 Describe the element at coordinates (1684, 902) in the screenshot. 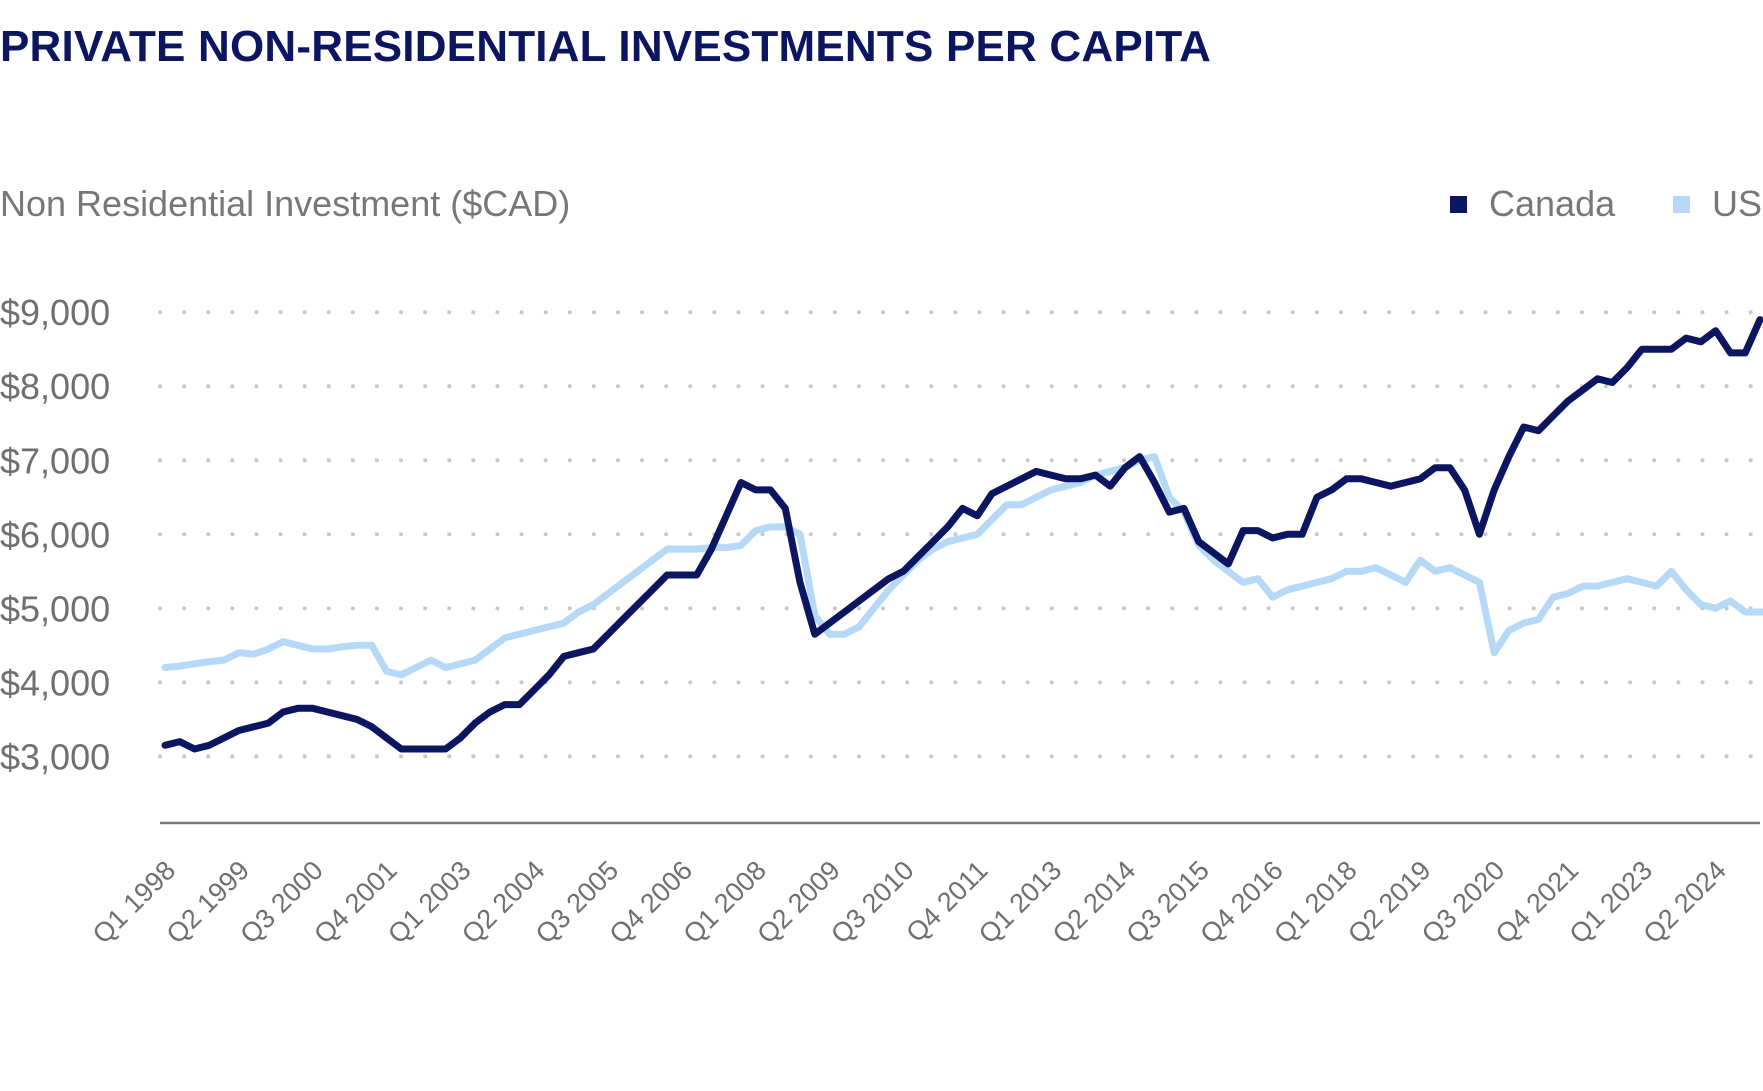

I see `x-tick-label: Q2 2024` at that location.